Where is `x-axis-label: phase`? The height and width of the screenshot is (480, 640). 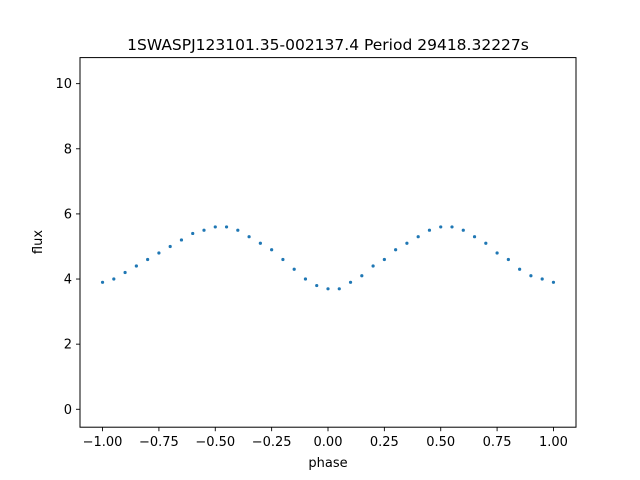
x-axis-label: phase is located at coordinates (327, 463).